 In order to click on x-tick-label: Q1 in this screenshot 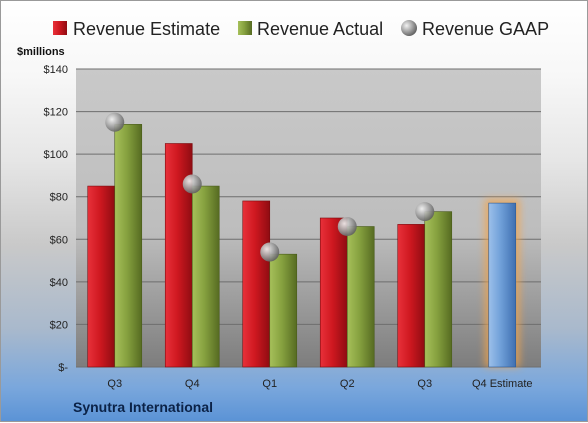, I will do `click(269, 384)`.